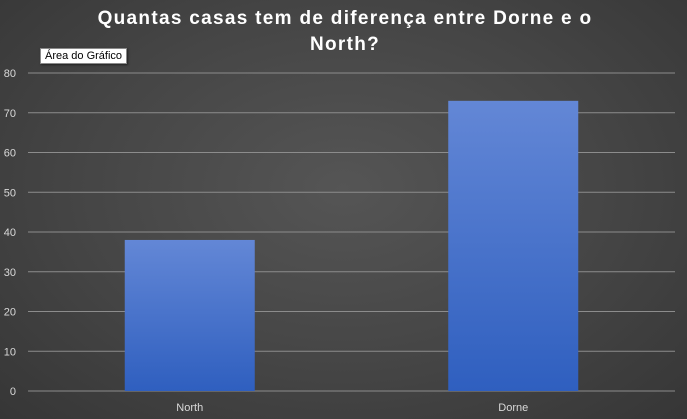 Image resolution: width=687 pixels, height=419 pixels. What do you see at coordinates (13, 392) in the screenshot?
I see `y-tick-label-0: 0` at bounding box center [13, 392].